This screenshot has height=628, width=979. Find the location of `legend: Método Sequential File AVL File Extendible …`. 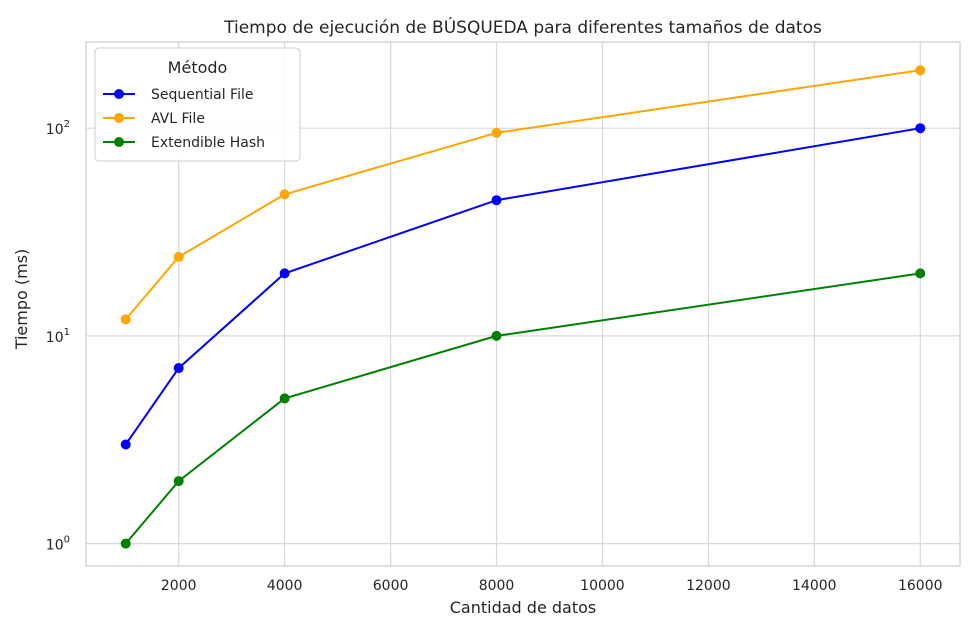

legend: Método Sequential File AVL File Extendible … is located at coordinates (197, 104).